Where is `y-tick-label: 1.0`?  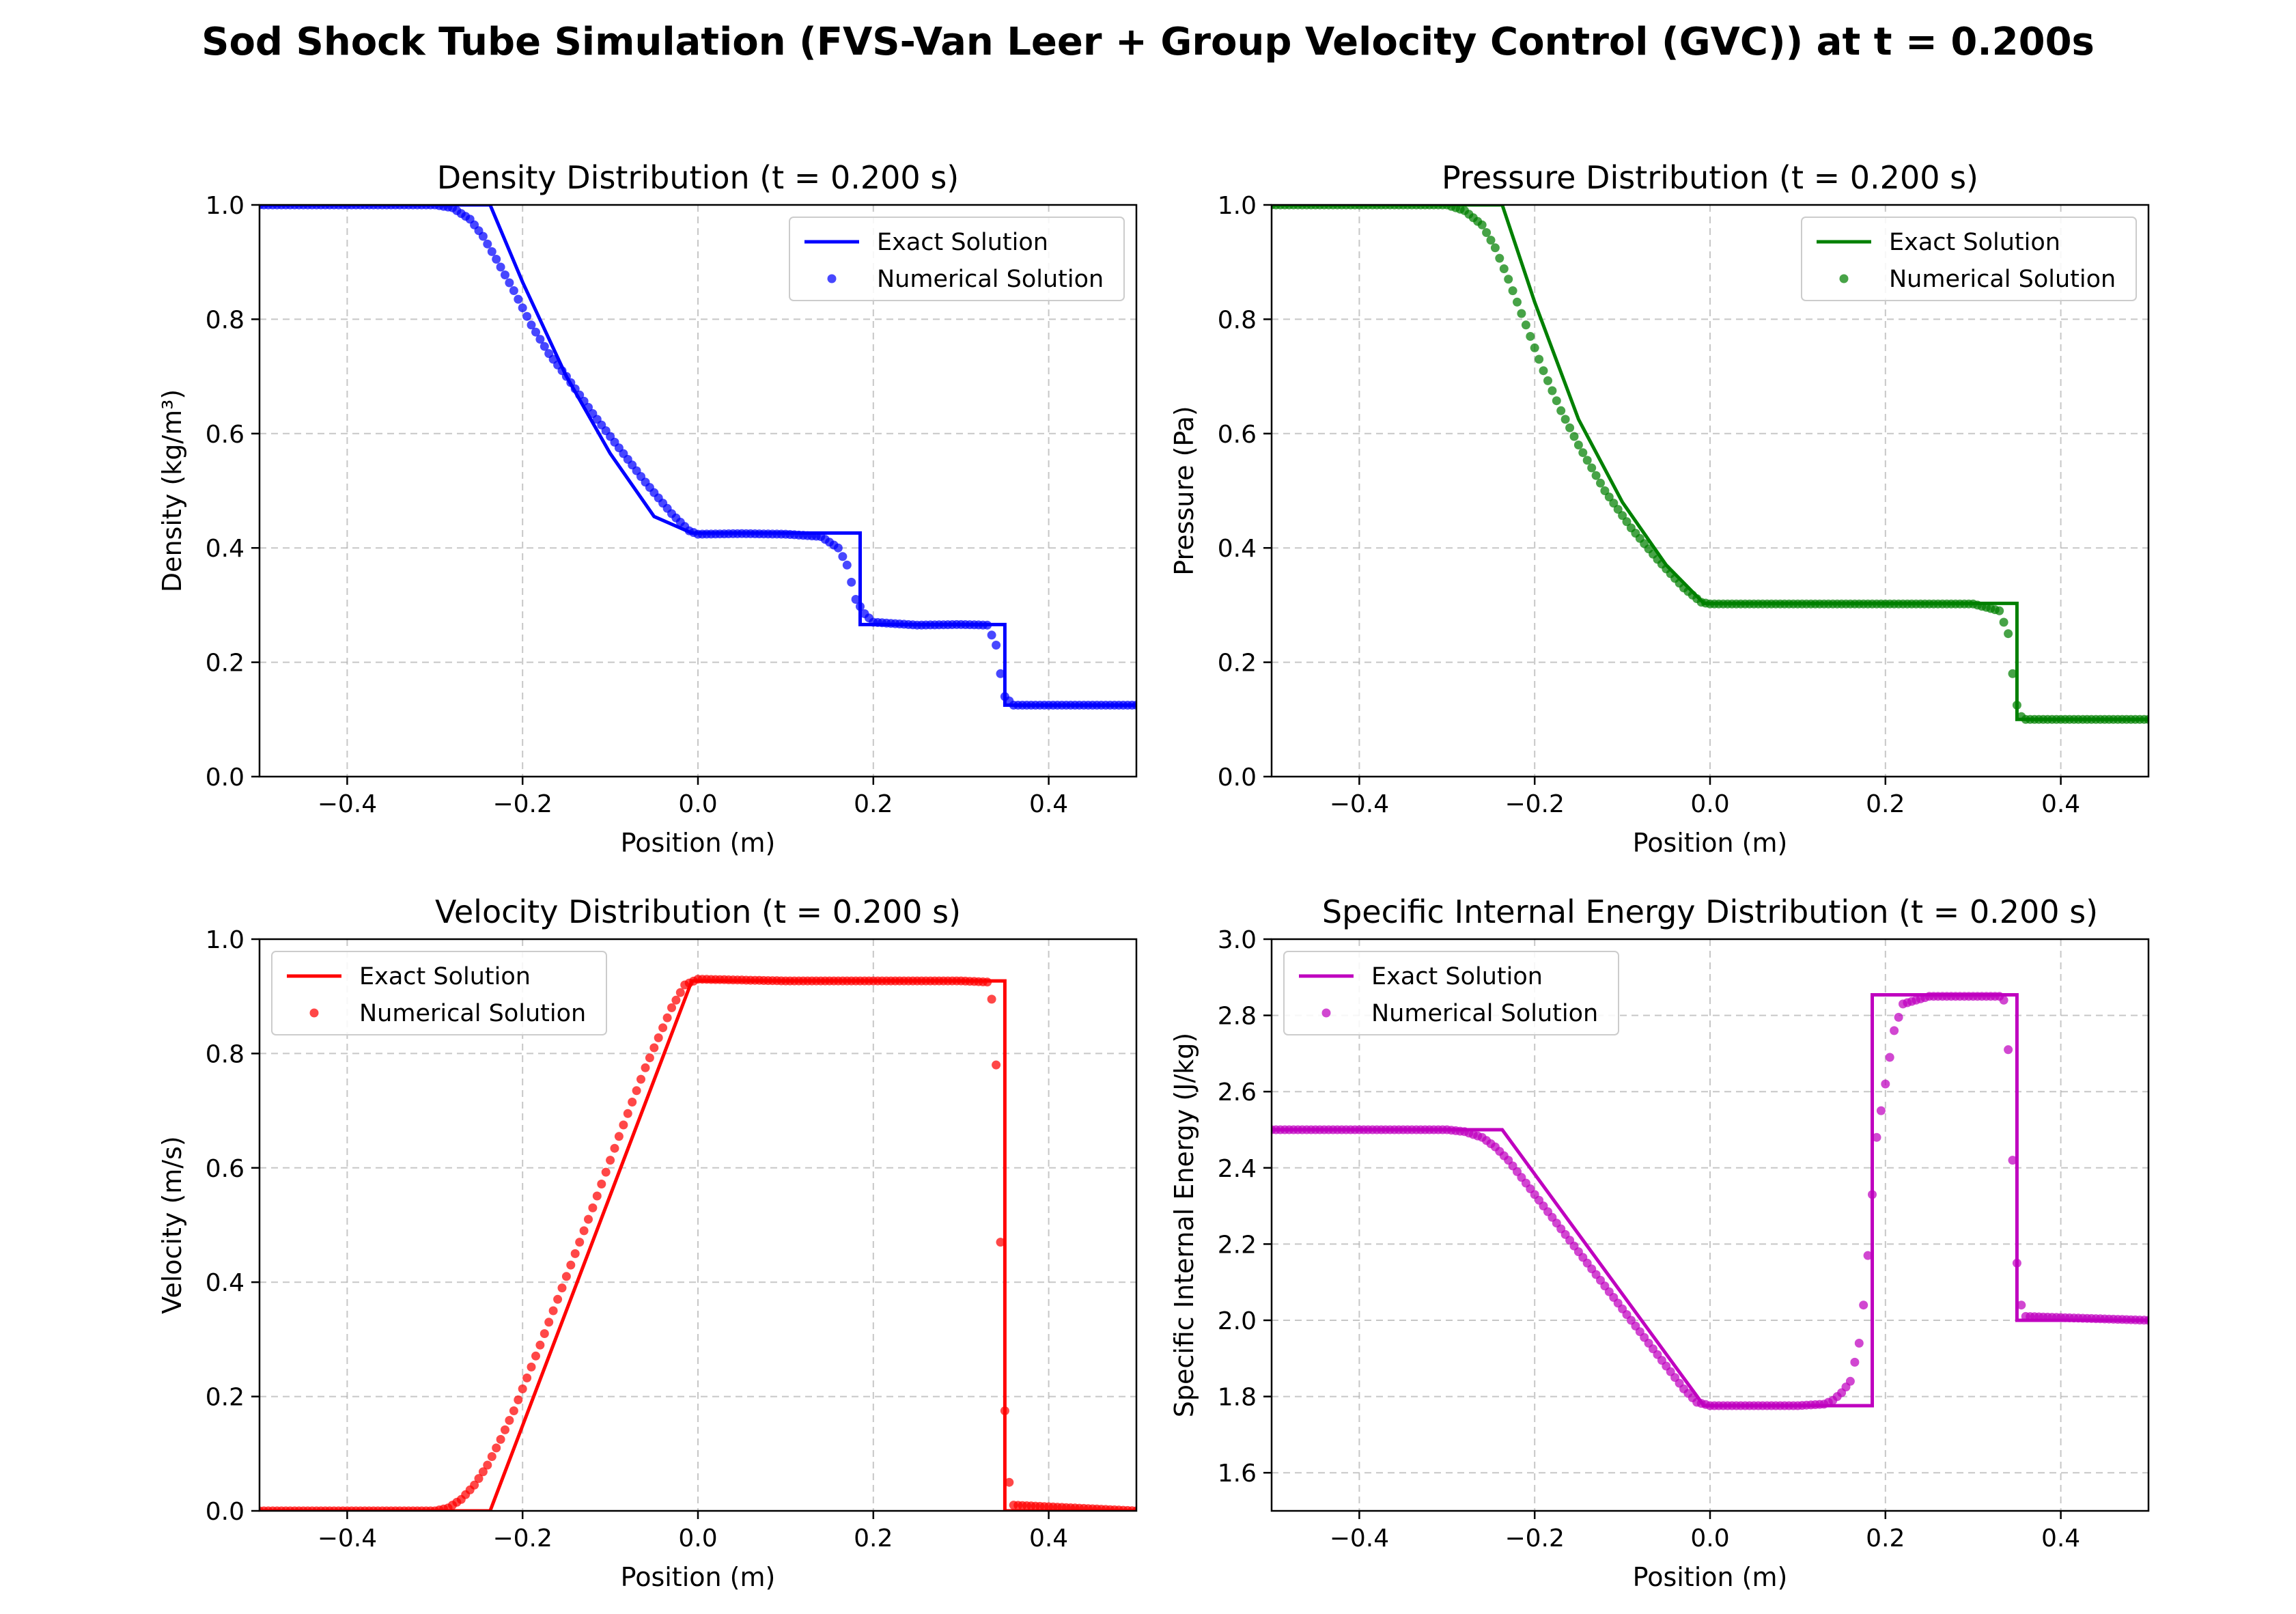 y-tick-label: 1.0 is located at coordinates (225, 940).